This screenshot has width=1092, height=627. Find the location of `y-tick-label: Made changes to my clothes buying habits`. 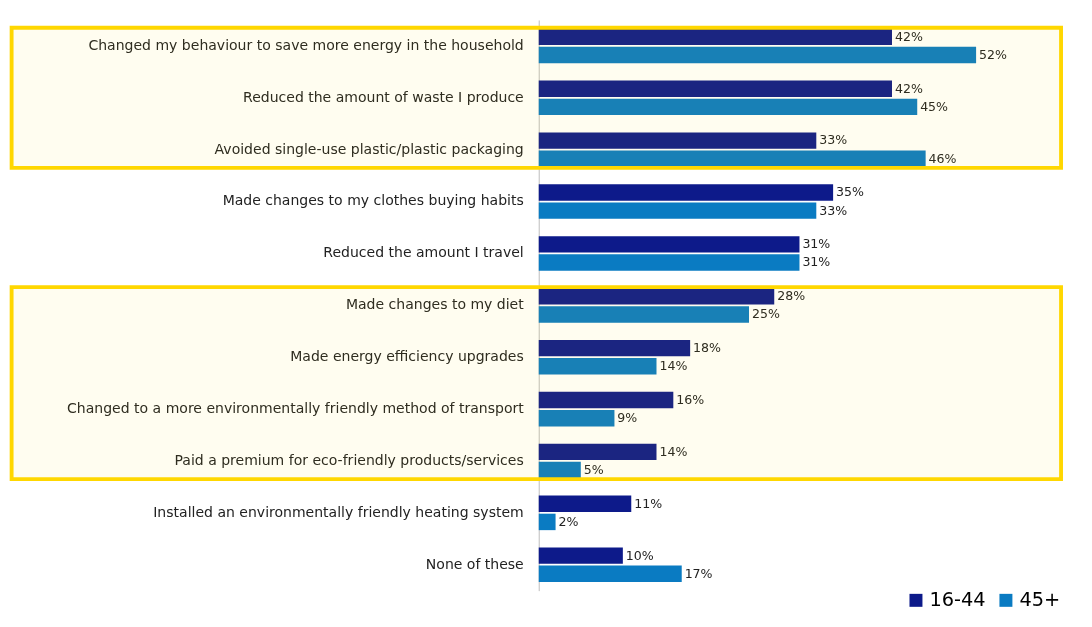

y-tick-label: Made changes to my clothes buying habits is located at coordinates (373, 200).